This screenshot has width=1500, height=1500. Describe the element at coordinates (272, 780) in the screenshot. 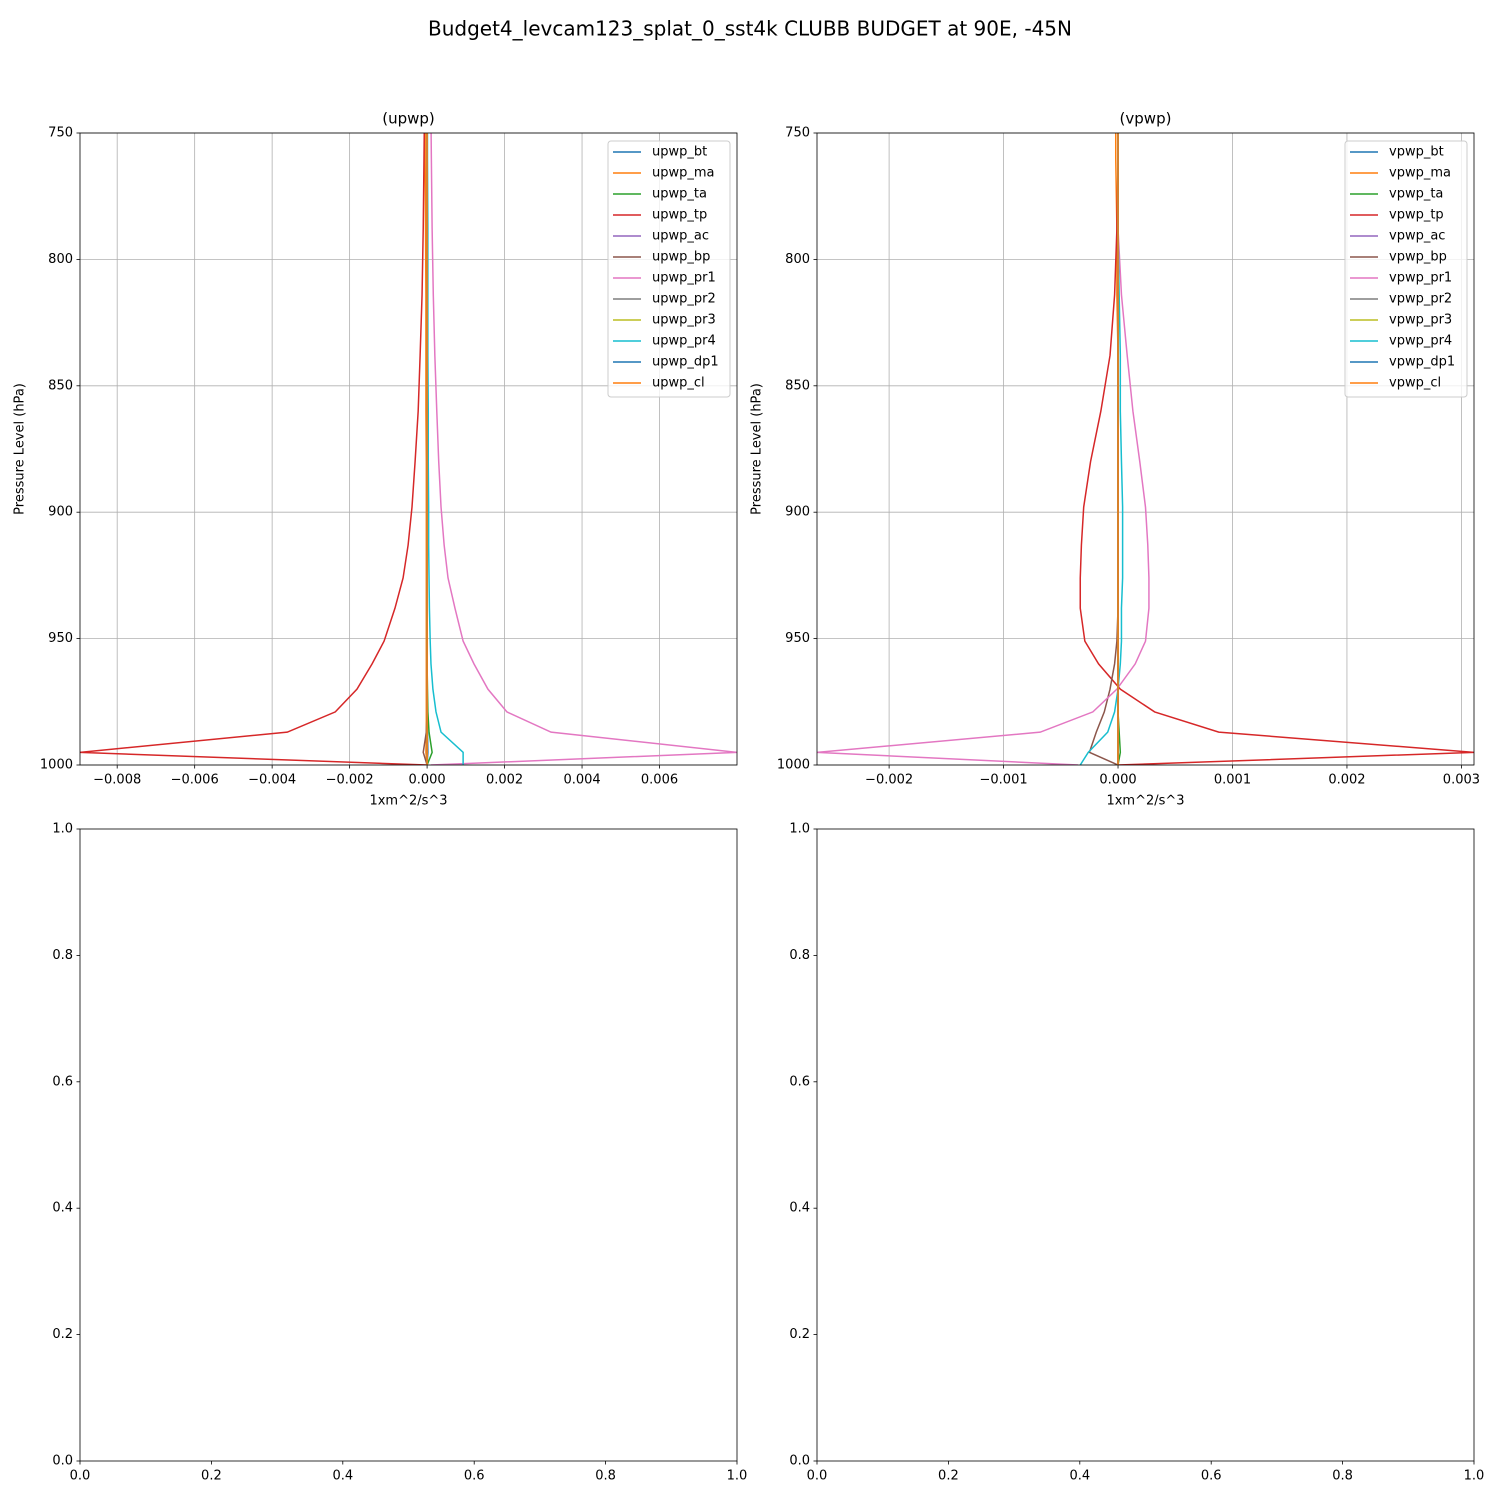

I see `x-tick-label: −0.004` at that location.